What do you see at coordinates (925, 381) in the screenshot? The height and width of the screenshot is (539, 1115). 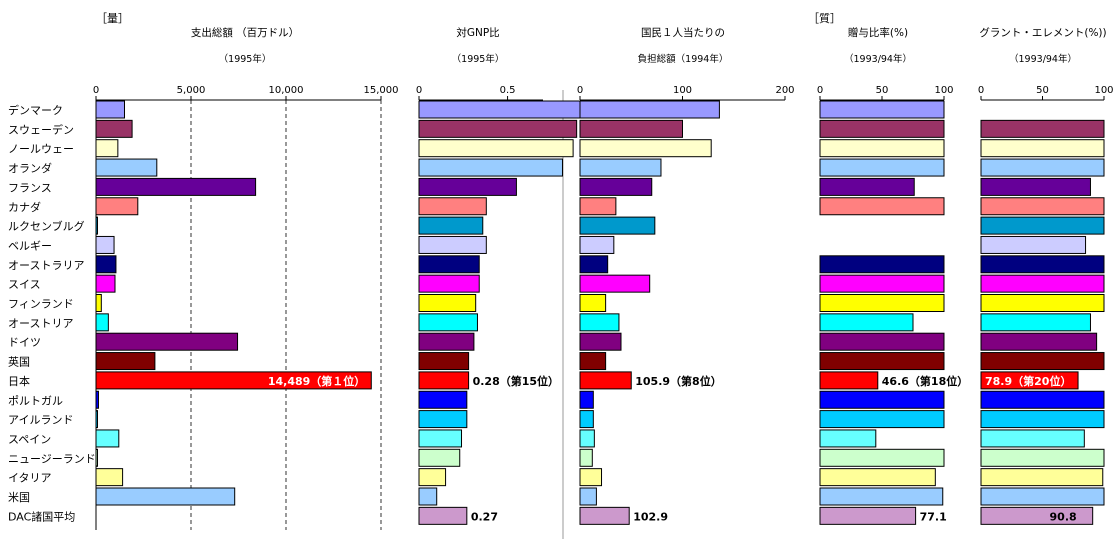 I see `japan-value-label: 46.6（第18位）` at bounding box center [925, 381].